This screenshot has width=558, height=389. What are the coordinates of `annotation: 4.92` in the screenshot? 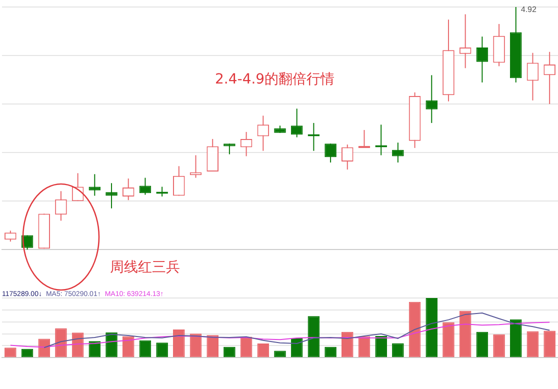 It's located at (528, 9).